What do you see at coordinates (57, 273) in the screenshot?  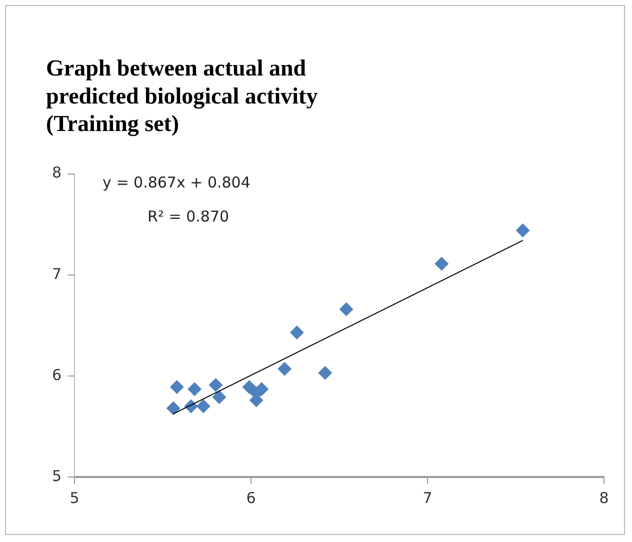 I see `y-tick-label: 7` at bounding box center [57, 273].